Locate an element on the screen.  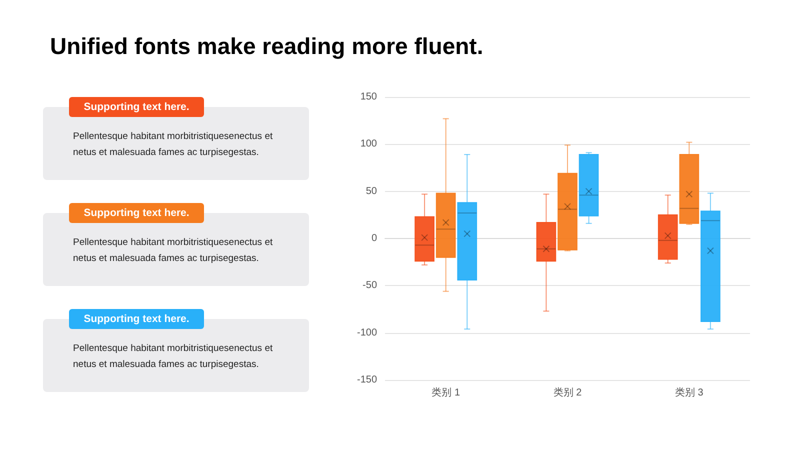
x-tick-label: 类别 2 is located at coordinates (567, 392).